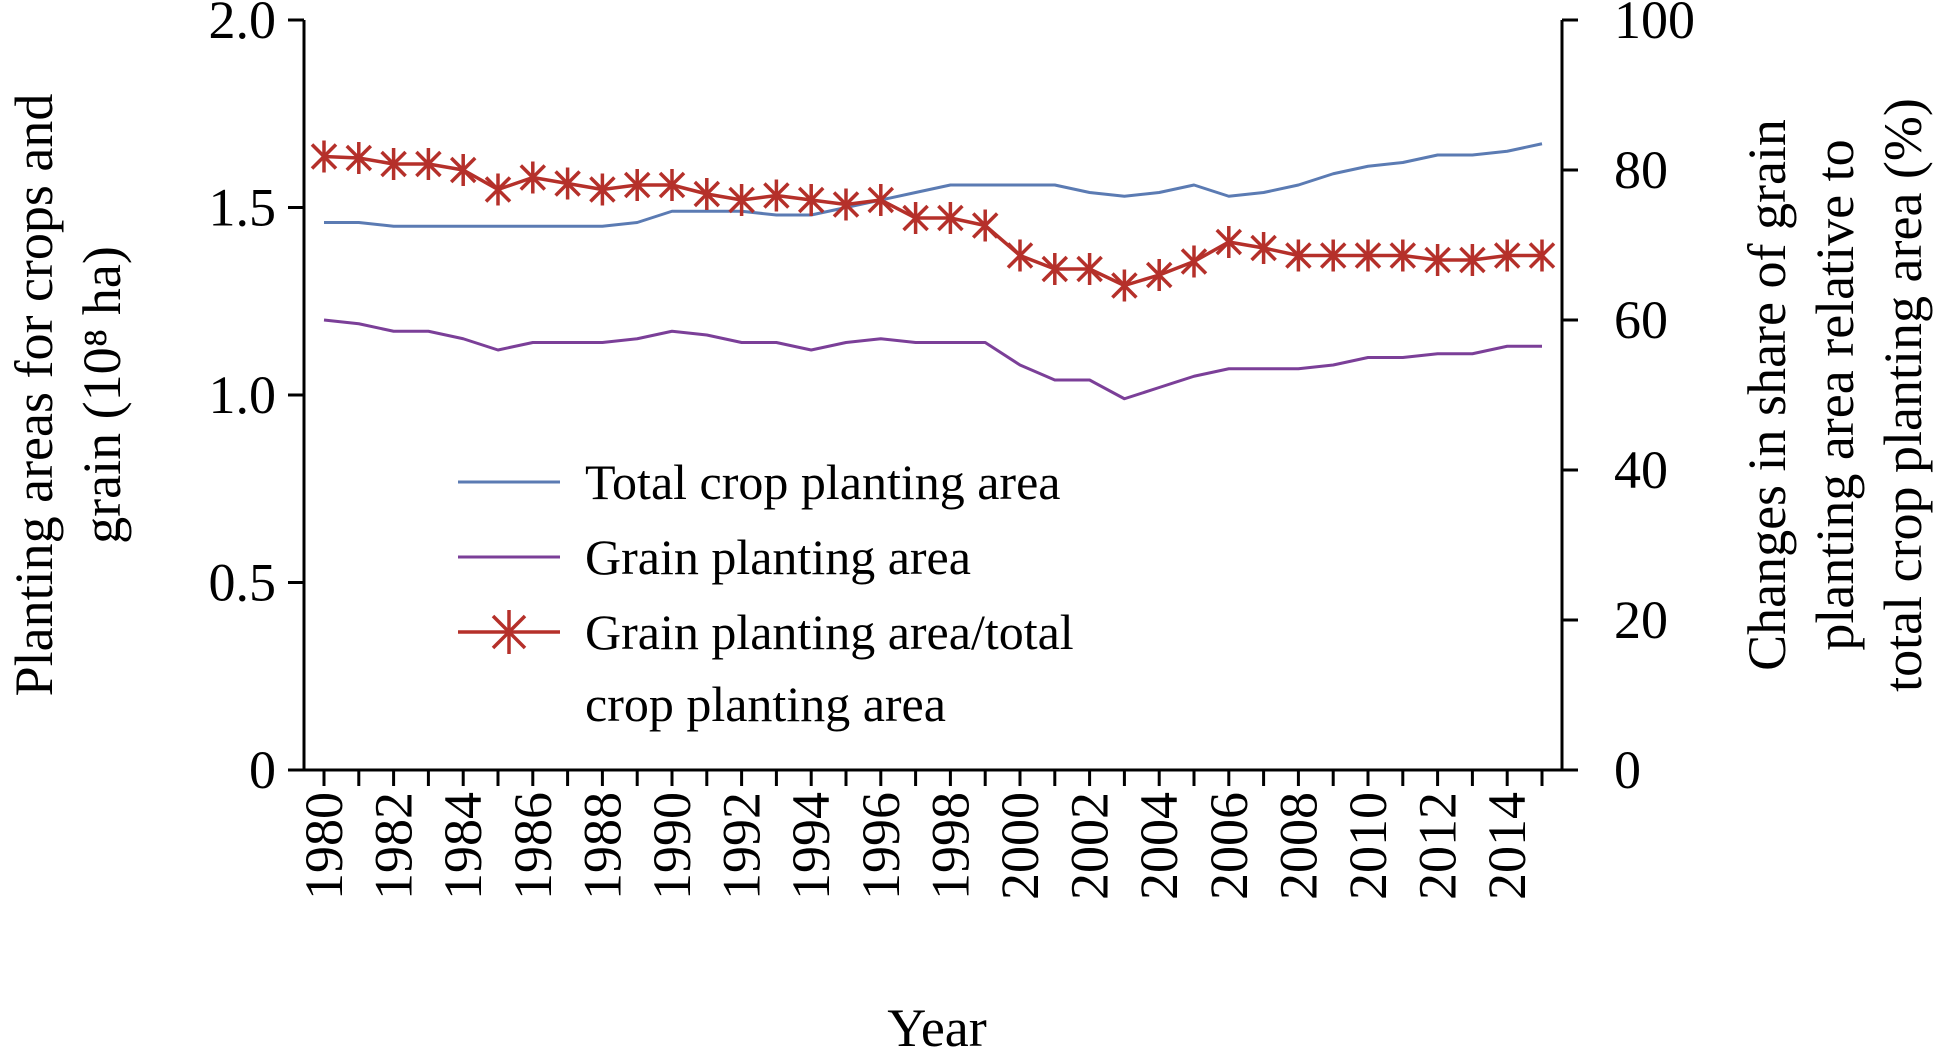  Describe the element at coordinates (1654, 25) in the screenshot. I see `y-right-tick-label: 100` at that location.